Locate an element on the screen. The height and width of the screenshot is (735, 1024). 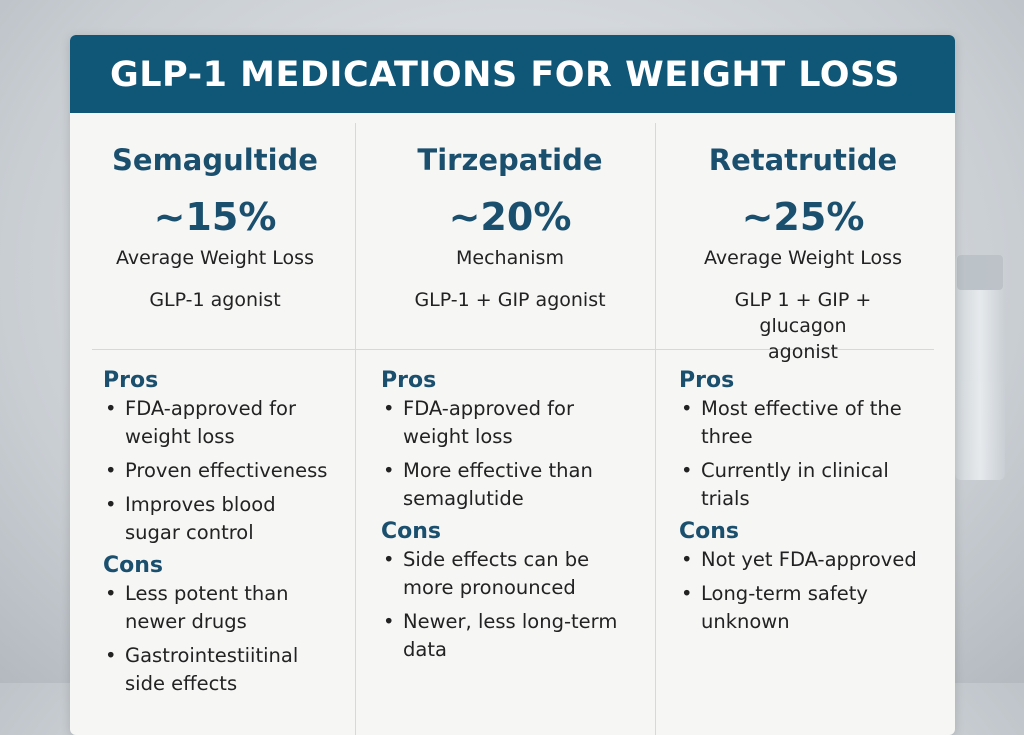
row-divider is located at coordinates (513, 349).